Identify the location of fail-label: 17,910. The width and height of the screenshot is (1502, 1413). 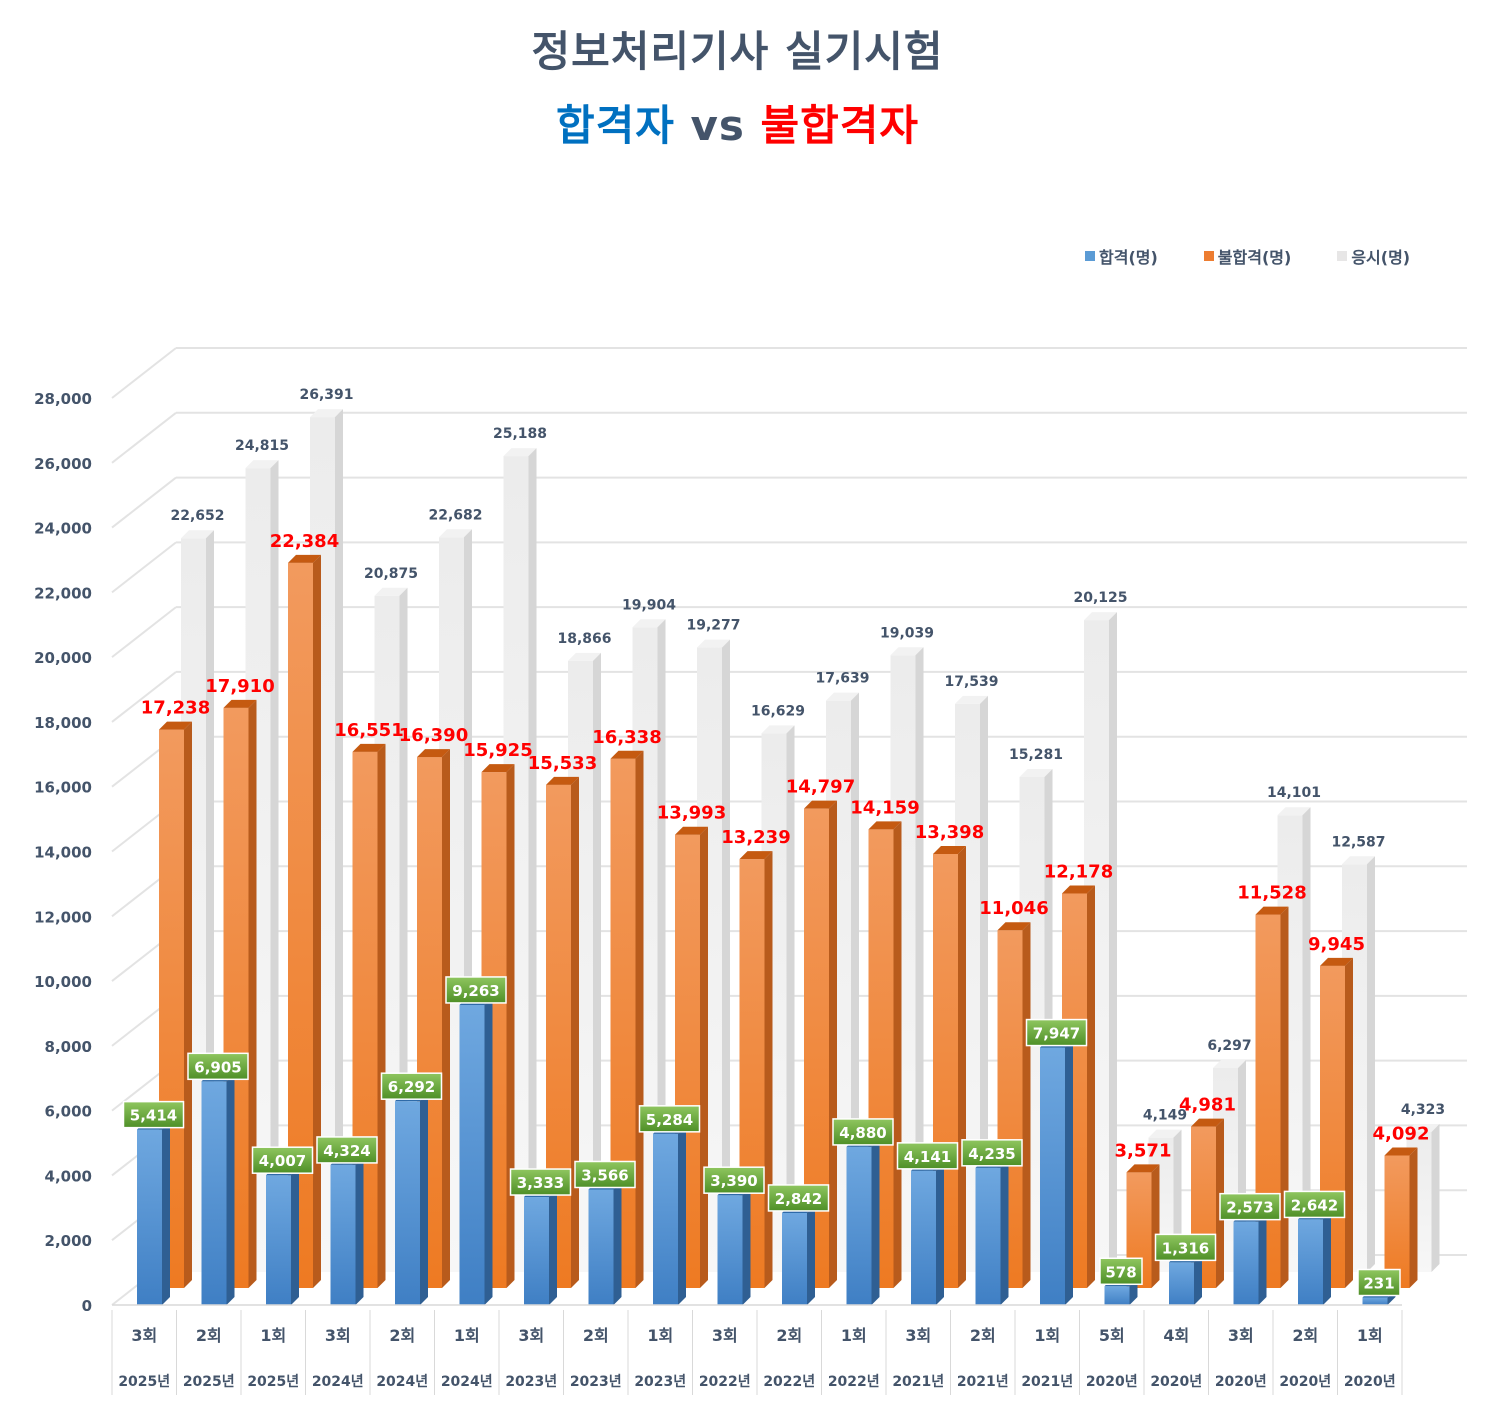
(239, 686).